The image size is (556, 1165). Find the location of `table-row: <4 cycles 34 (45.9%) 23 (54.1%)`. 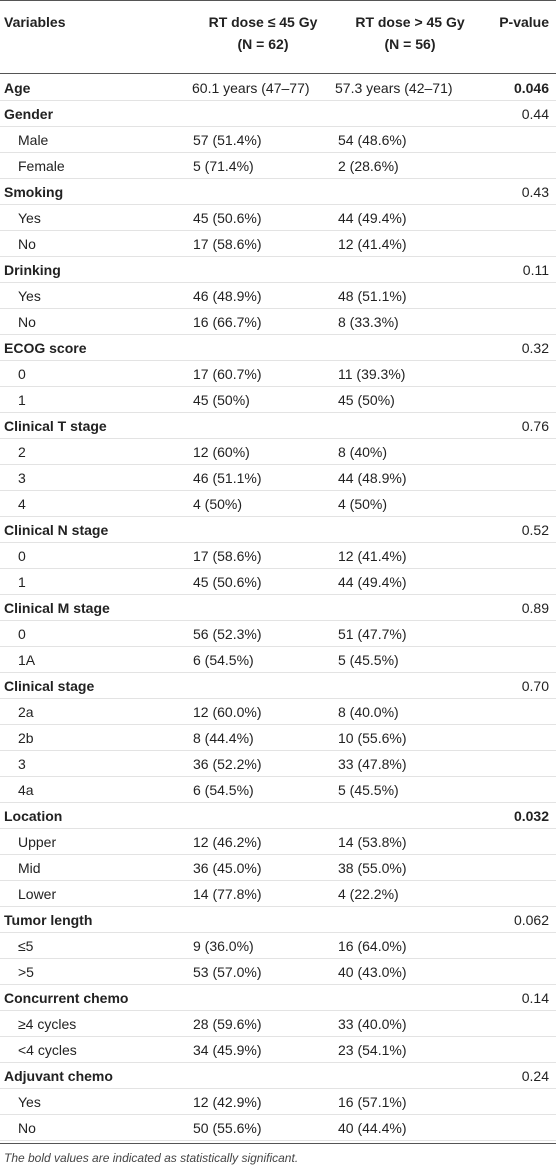

table-row: <4 cycles 34 (45.9%) 23 (54.1%) is located at coordinates (278, 1050).